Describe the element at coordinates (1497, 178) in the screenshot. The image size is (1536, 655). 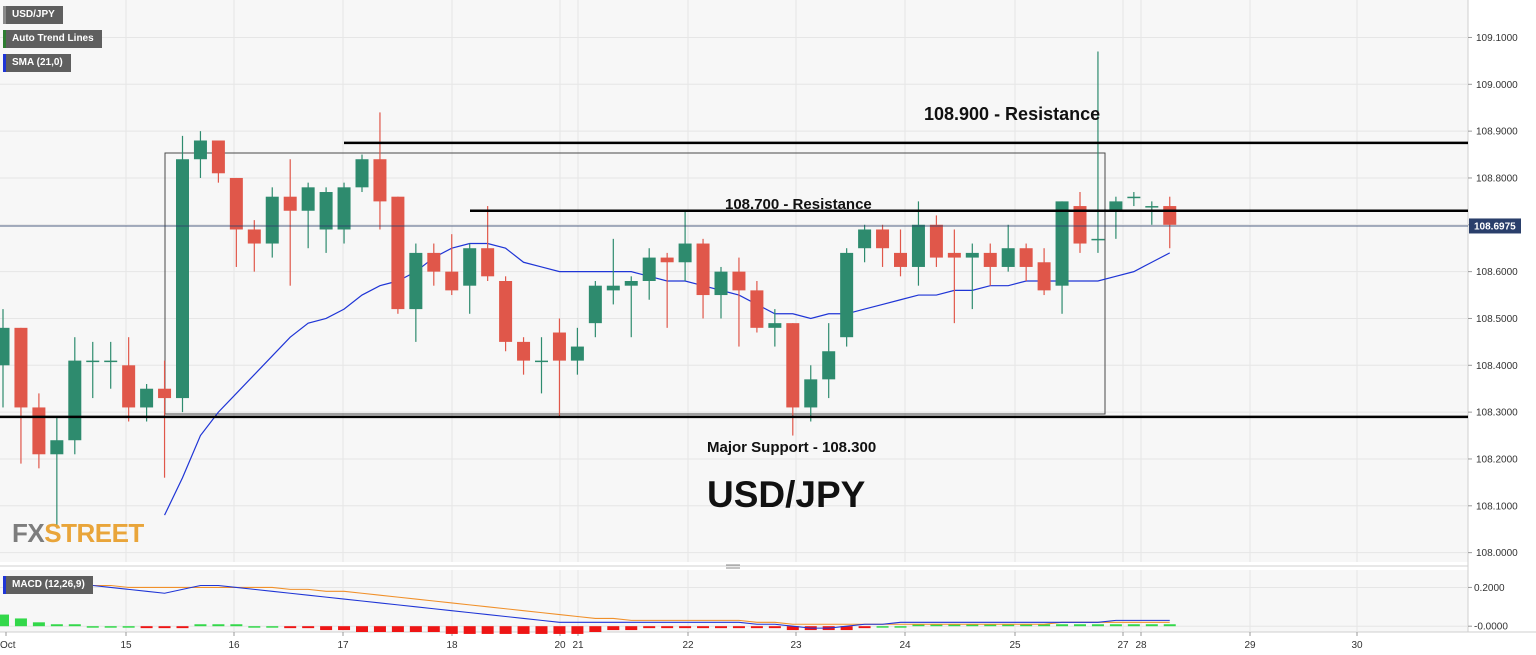
I see `y-tick-label: 108.8000` at that location.